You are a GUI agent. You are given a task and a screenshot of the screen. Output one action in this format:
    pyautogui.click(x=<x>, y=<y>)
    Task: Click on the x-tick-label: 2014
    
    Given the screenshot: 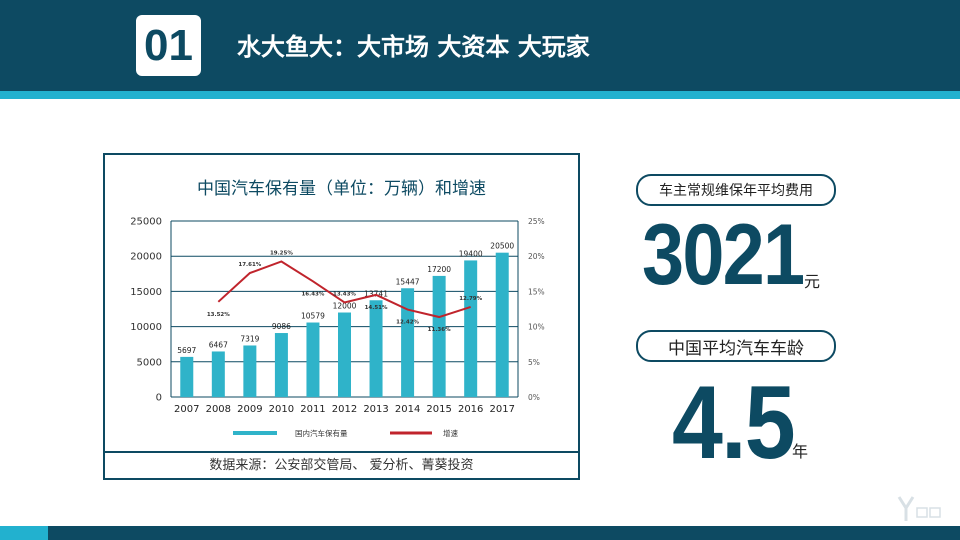 What is the action you would take?
    pyautogui.click(x=407, y=409)
    